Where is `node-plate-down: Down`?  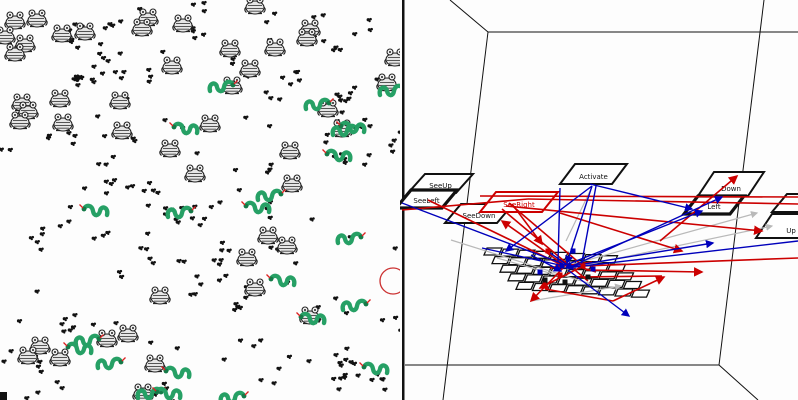
node-plate-down: Down is located at coordinates (731, 184).